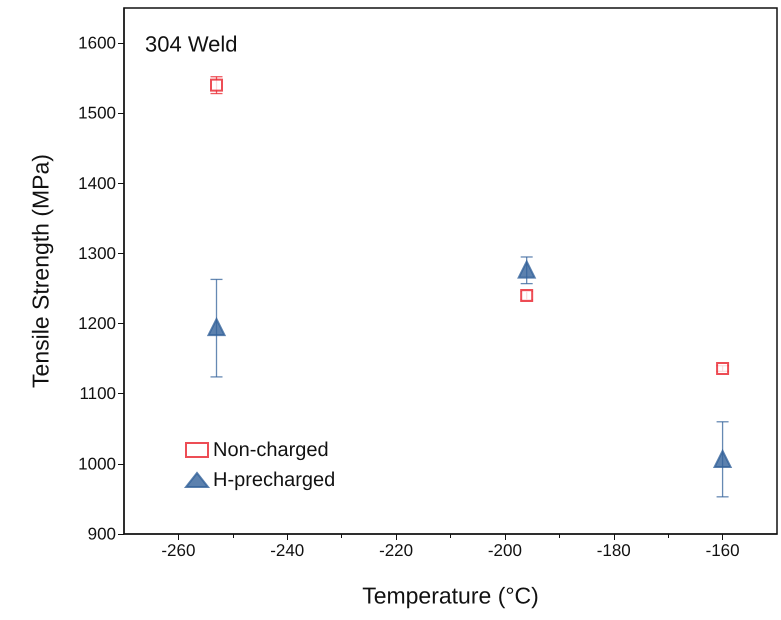  What do you see at coordinates (274, 480) in the screenshot?
I see `legend-label: H-precharged` at bounding box center [274, 480].